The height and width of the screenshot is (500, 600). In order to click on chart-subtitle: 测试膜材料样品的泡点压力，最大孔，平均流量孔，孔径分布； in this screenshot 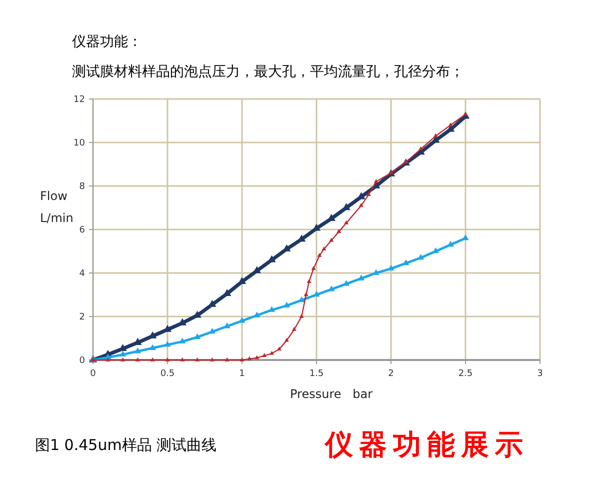, I will do `click(268, 72)`.